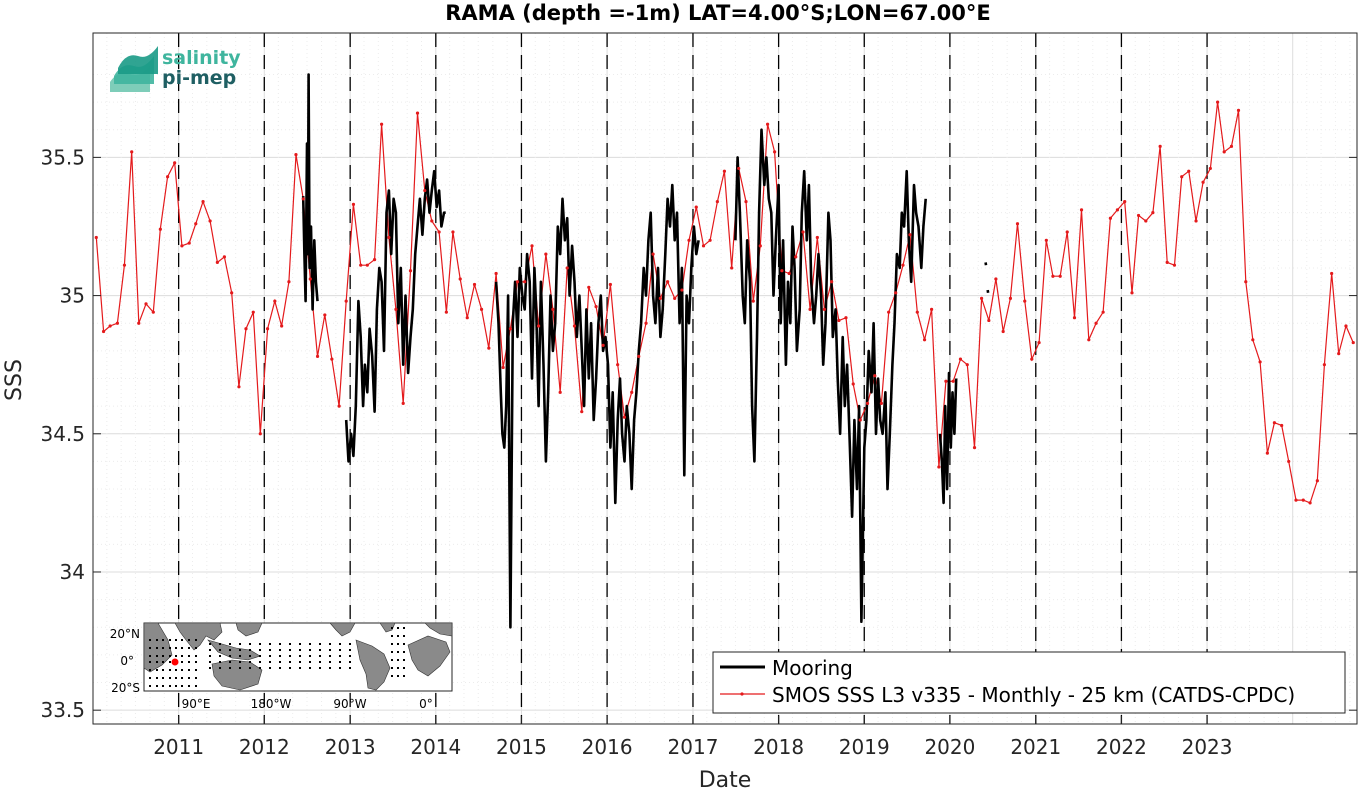  Describe the element at coordinates (864, 747) in the screenshot. I see `x-tick-label: 2019` at that location.